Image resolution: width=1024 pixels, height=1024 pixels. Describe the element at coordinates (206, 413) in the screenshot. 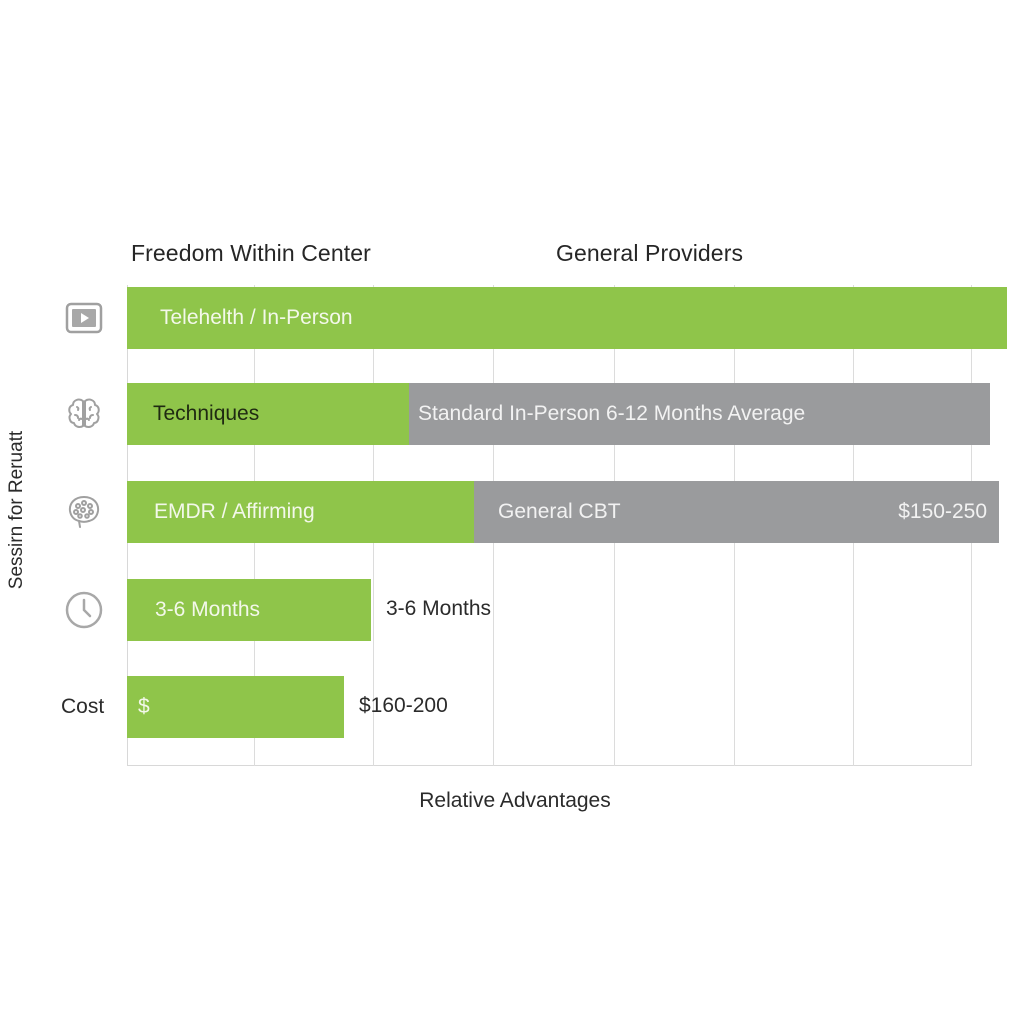

I see `bar-label: Techniques` at that location.